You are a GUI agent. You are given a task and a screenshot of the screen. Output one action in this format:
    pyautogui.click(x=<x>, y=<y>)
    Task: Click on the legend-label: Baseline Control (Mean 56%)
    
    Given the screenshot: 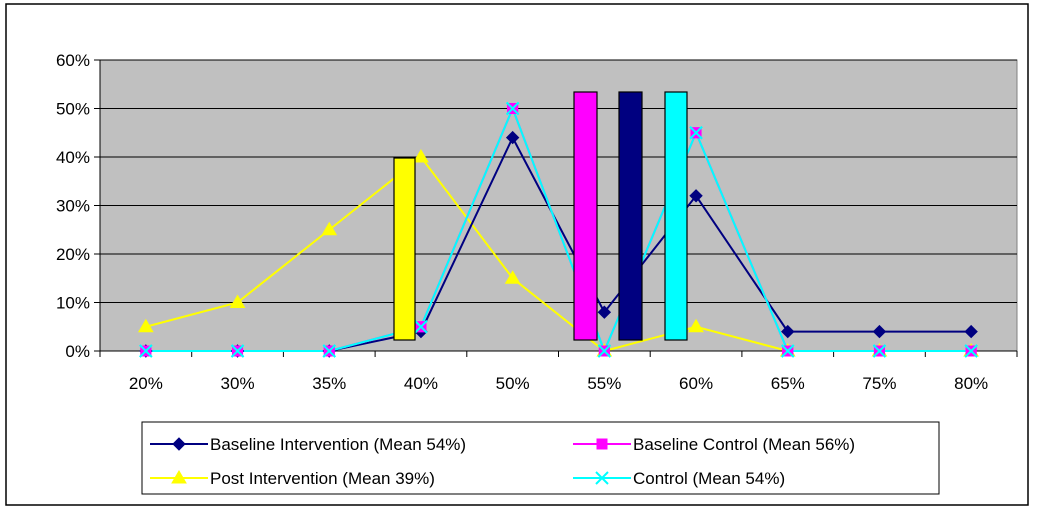 What is the action you would take?
    pyautogui.click(x=744, y=444)
    